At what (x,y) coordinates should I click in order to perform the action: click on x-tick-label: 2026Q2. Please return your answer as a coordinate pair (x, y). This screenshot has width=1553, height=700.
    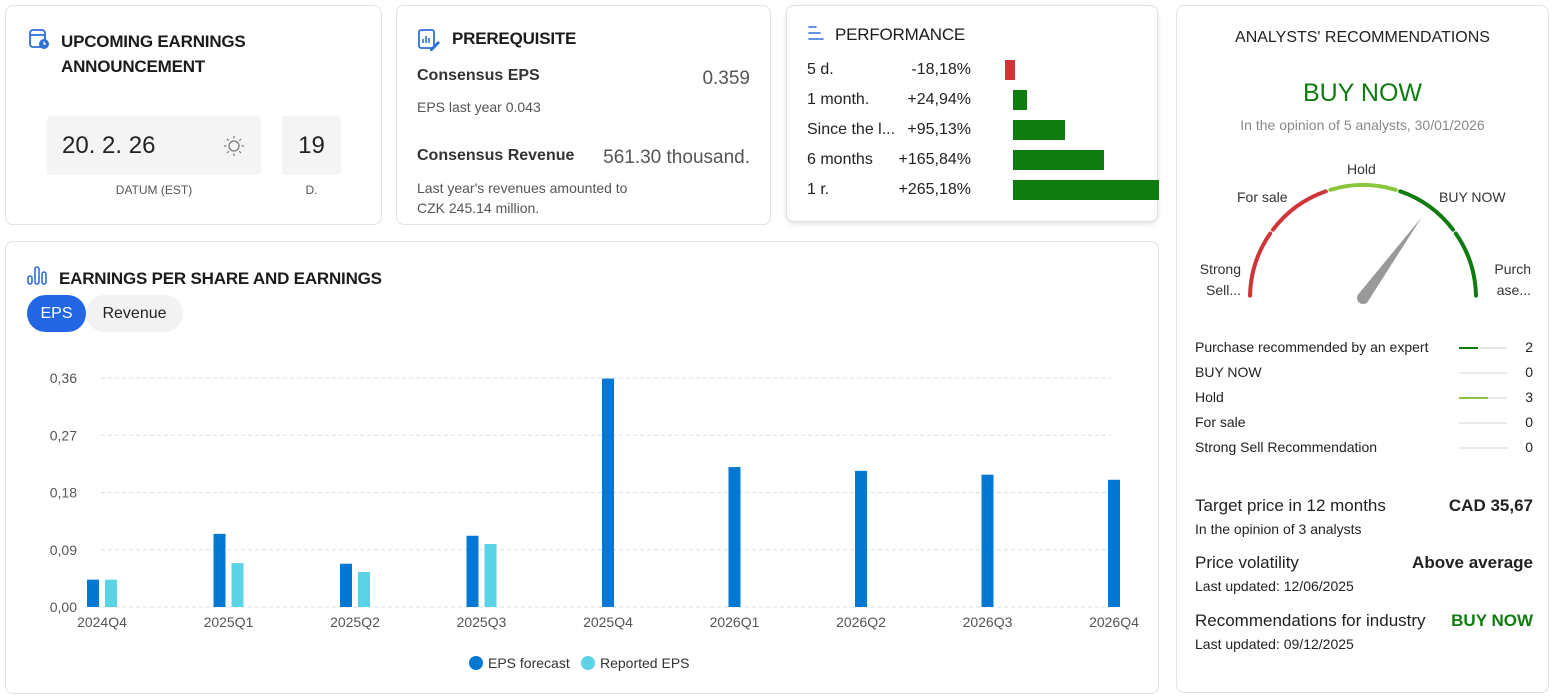
    Looking at the image, I should click on (861, 622).